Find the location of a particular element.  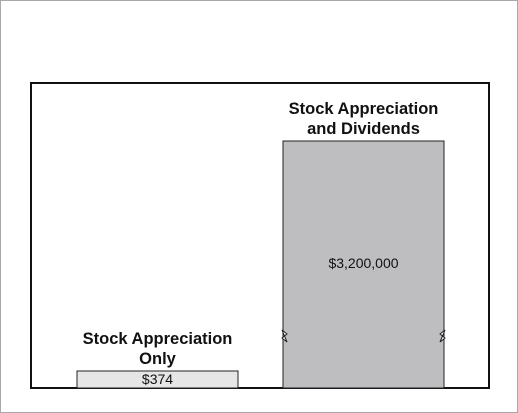

category-label: Stock Appreciation and Dividends is located at coordinates (363, 119).